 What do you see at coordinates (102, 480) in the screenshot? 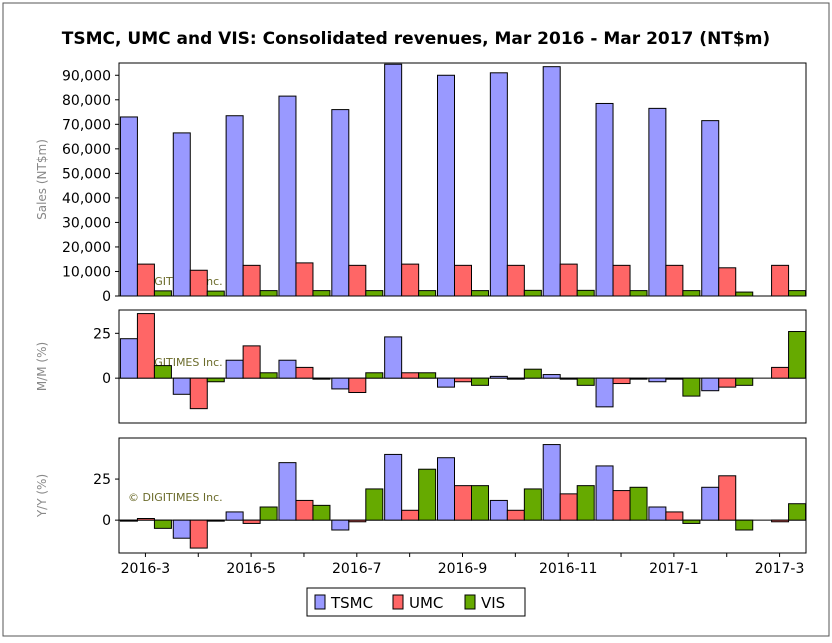
I see `y-tick-label-yy-1: 25` at bounding box center [102, 480].